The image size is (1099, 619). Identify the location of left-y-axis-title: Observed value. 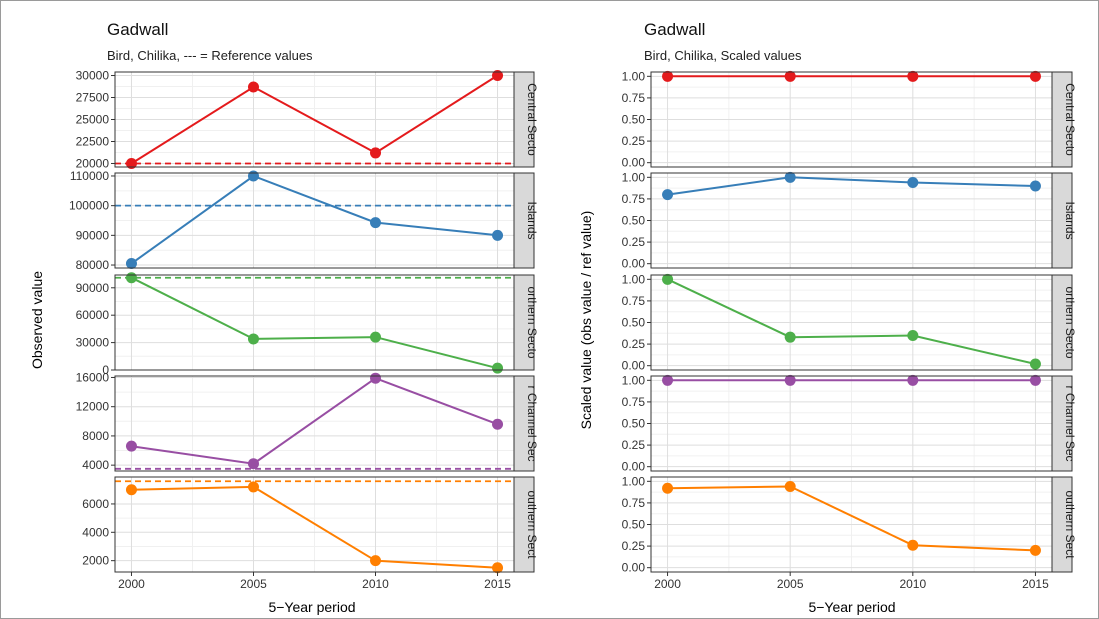
(37, 320).